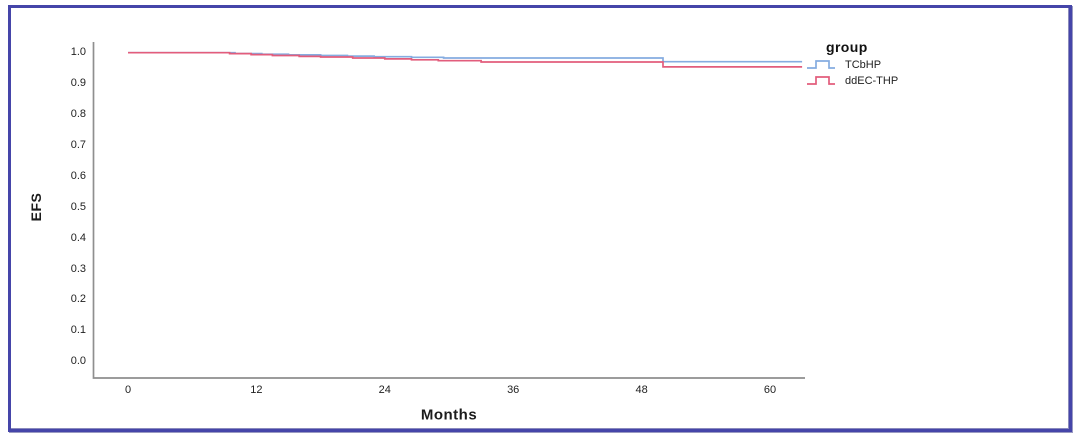 This screenshot has height=445, width=1080. Describe the element at coordinates (78, 83) in the screenshot. I see `y-tick-label: 0.9` at that location.